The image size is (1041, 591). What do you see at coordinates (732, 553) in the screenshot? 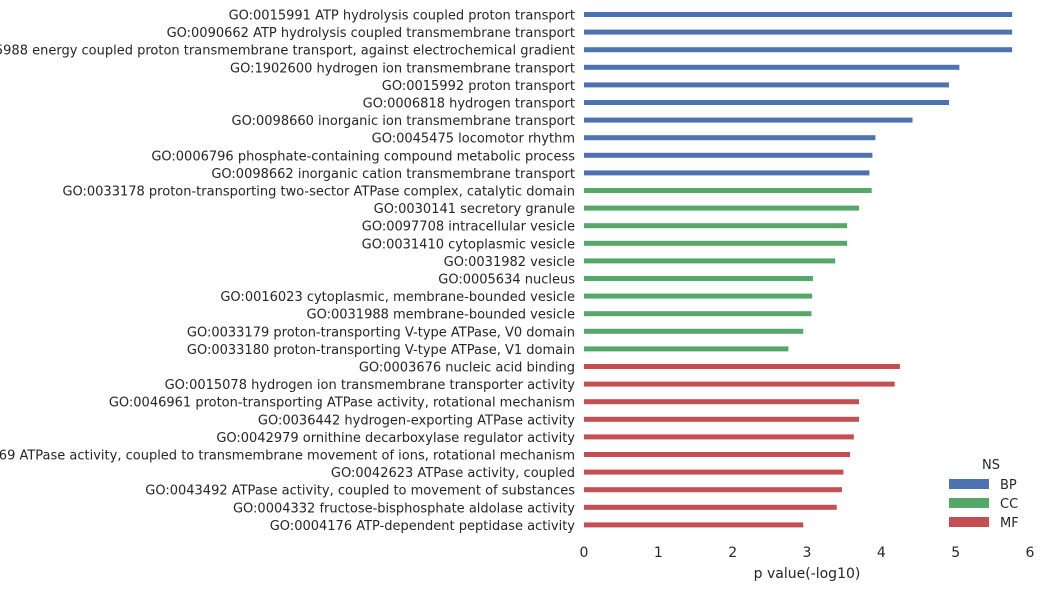
I see `x-tick-label: 2` at bounding box center [732, 553].